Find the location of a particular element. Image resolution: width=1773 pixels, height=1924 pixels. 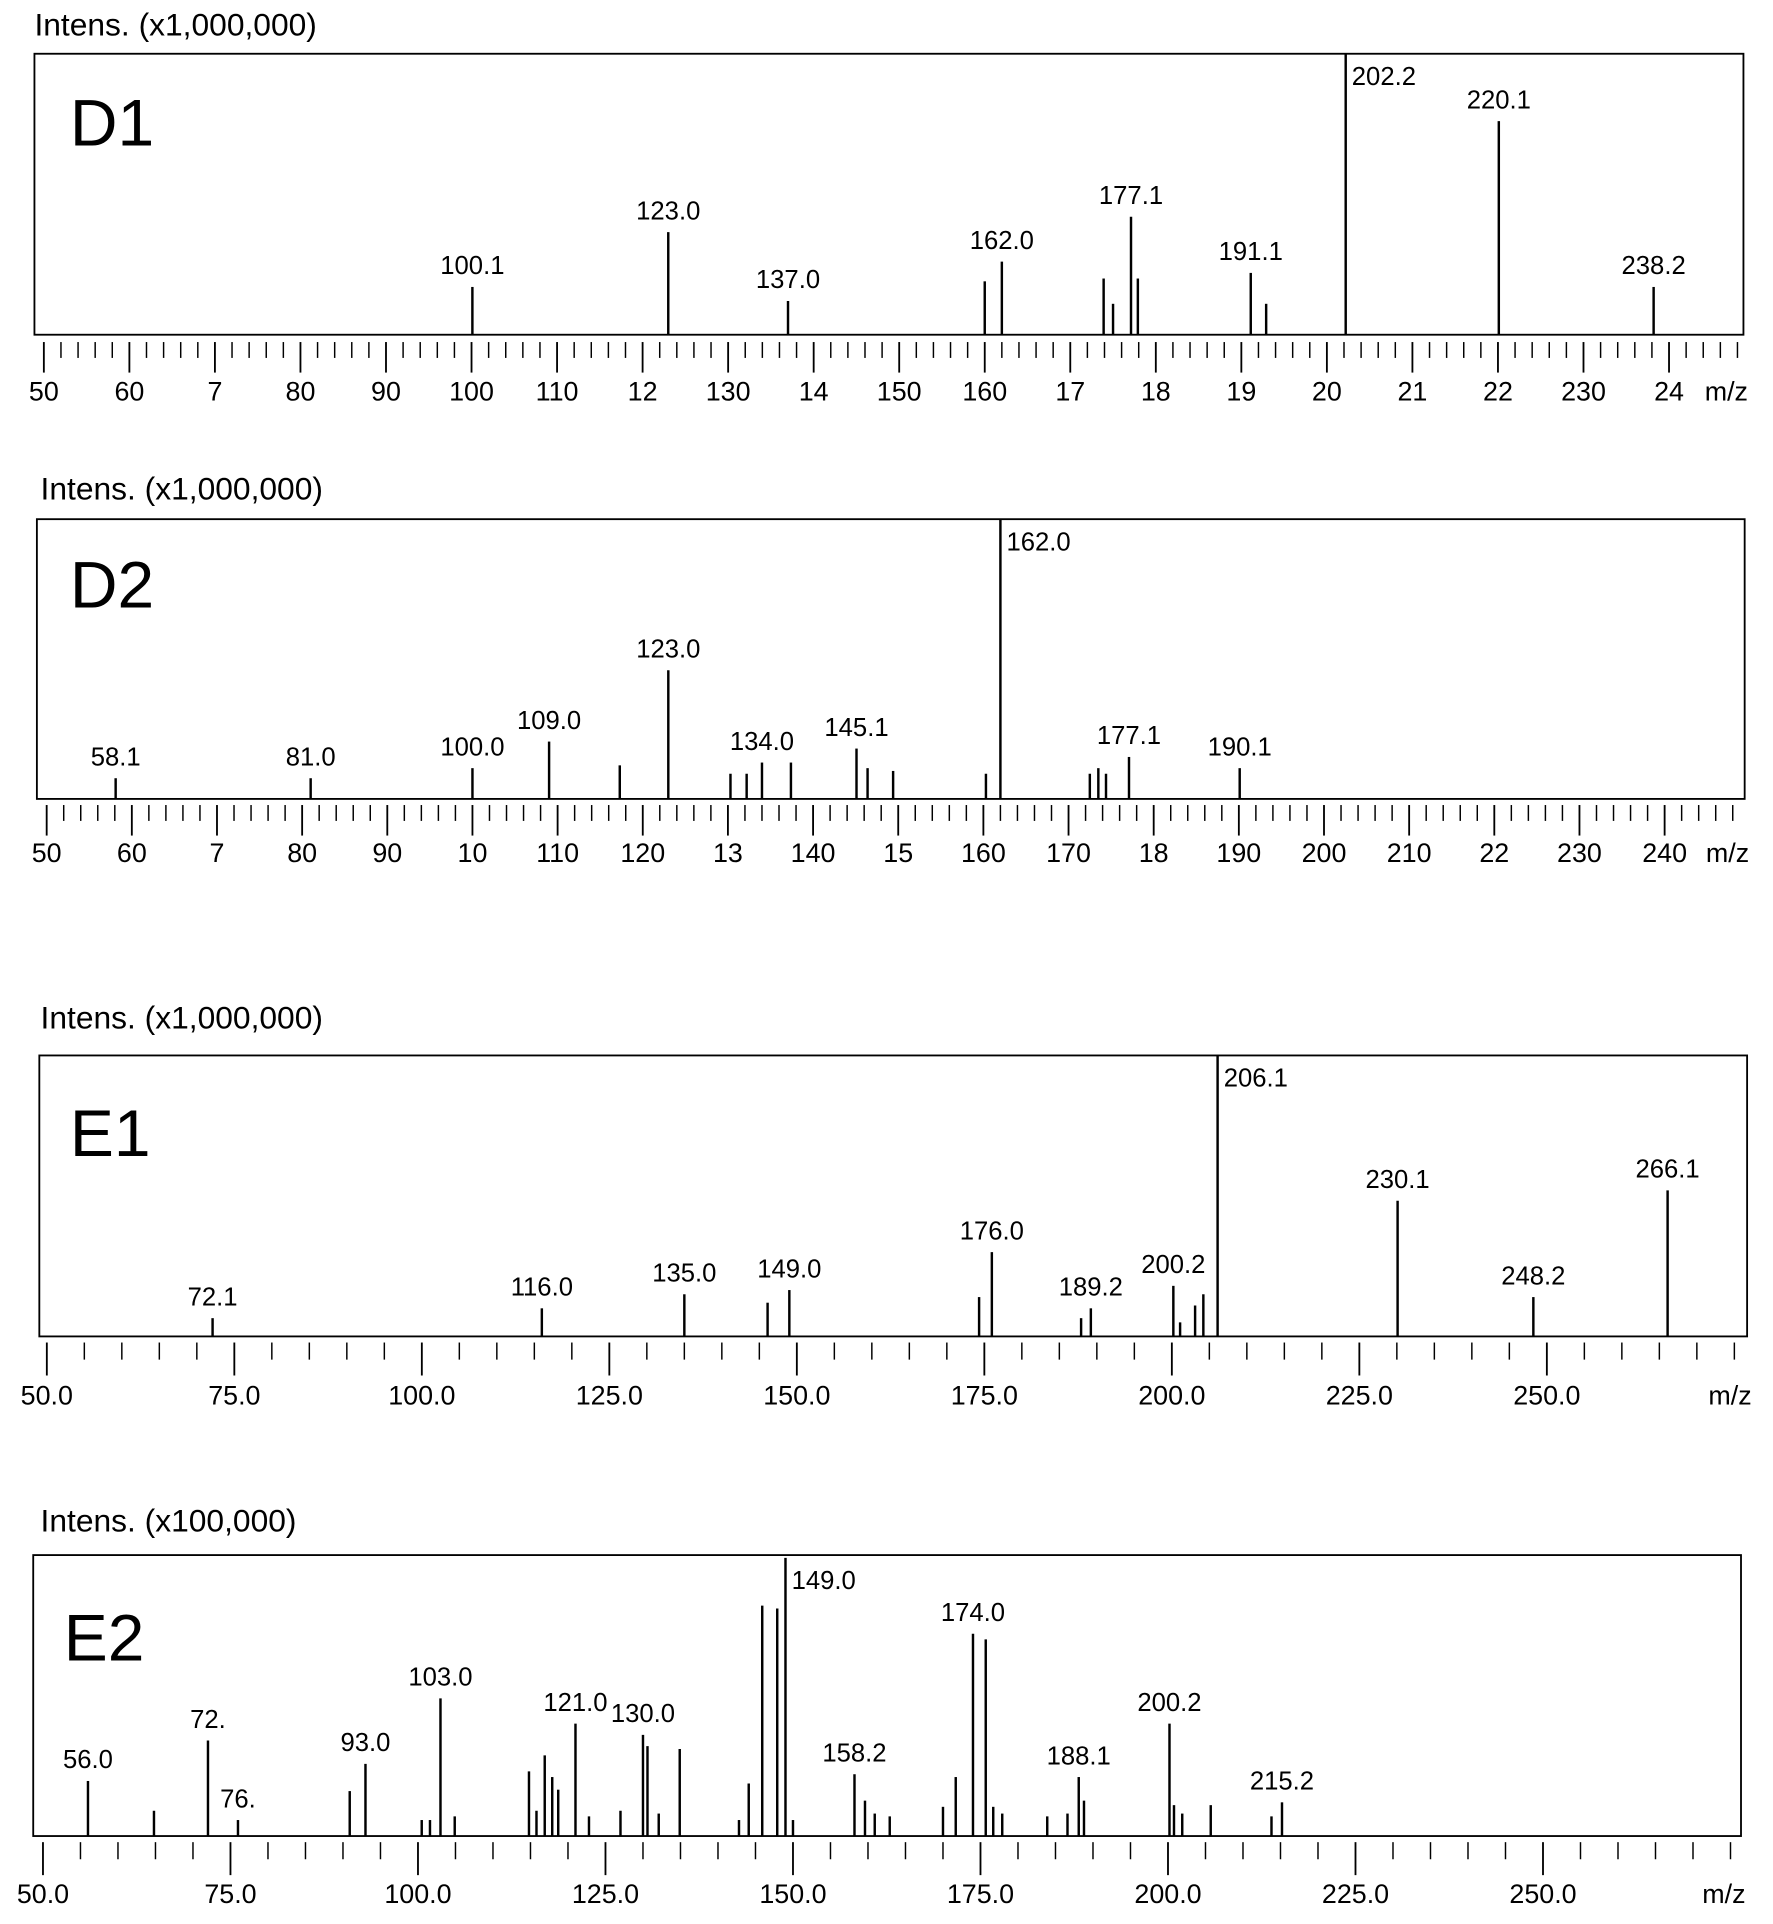

x-tick-label: 24 is located at coordinates (1669, 391).